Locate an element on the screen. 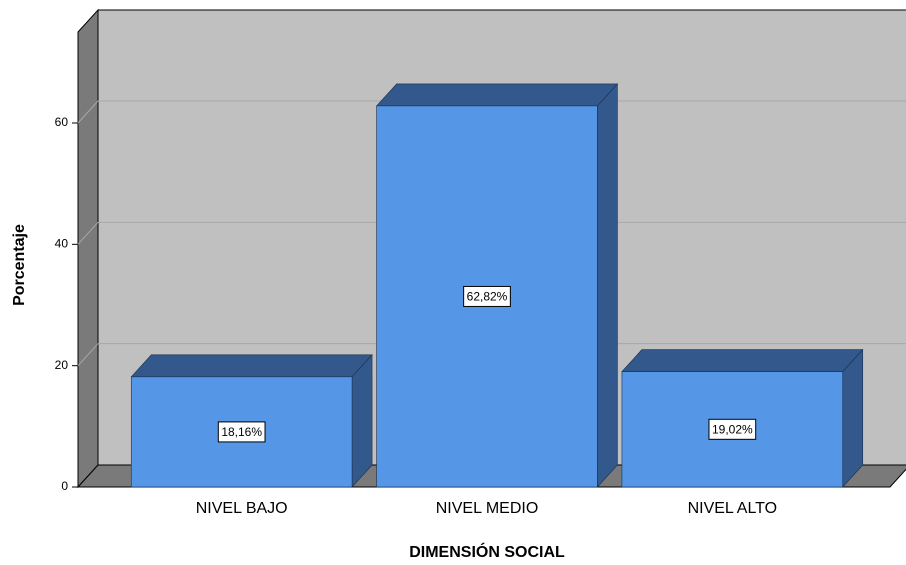  value-label: 18,16% is located at coordinates (241, 432).